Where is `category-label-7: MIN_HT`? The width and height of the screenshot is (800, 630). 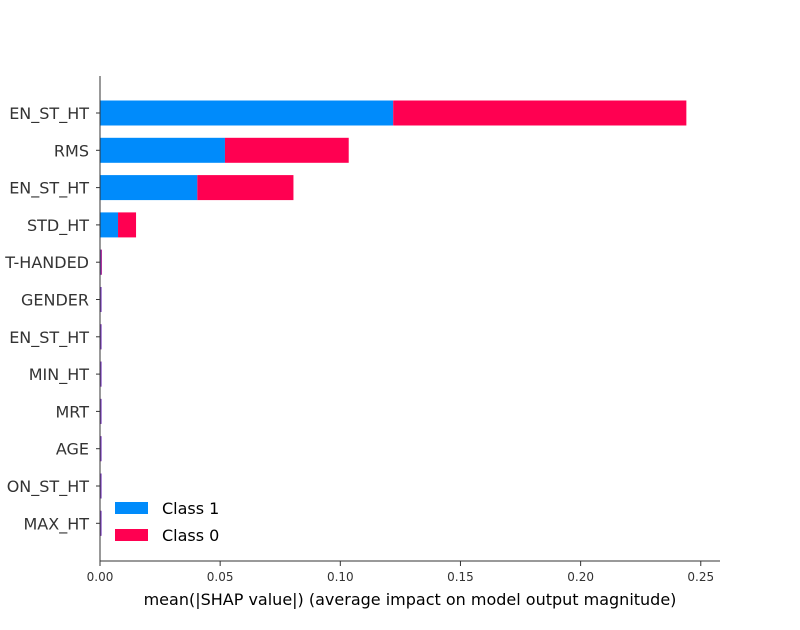
category-label-7: MIN_HT is located at coordinates (59, 375).